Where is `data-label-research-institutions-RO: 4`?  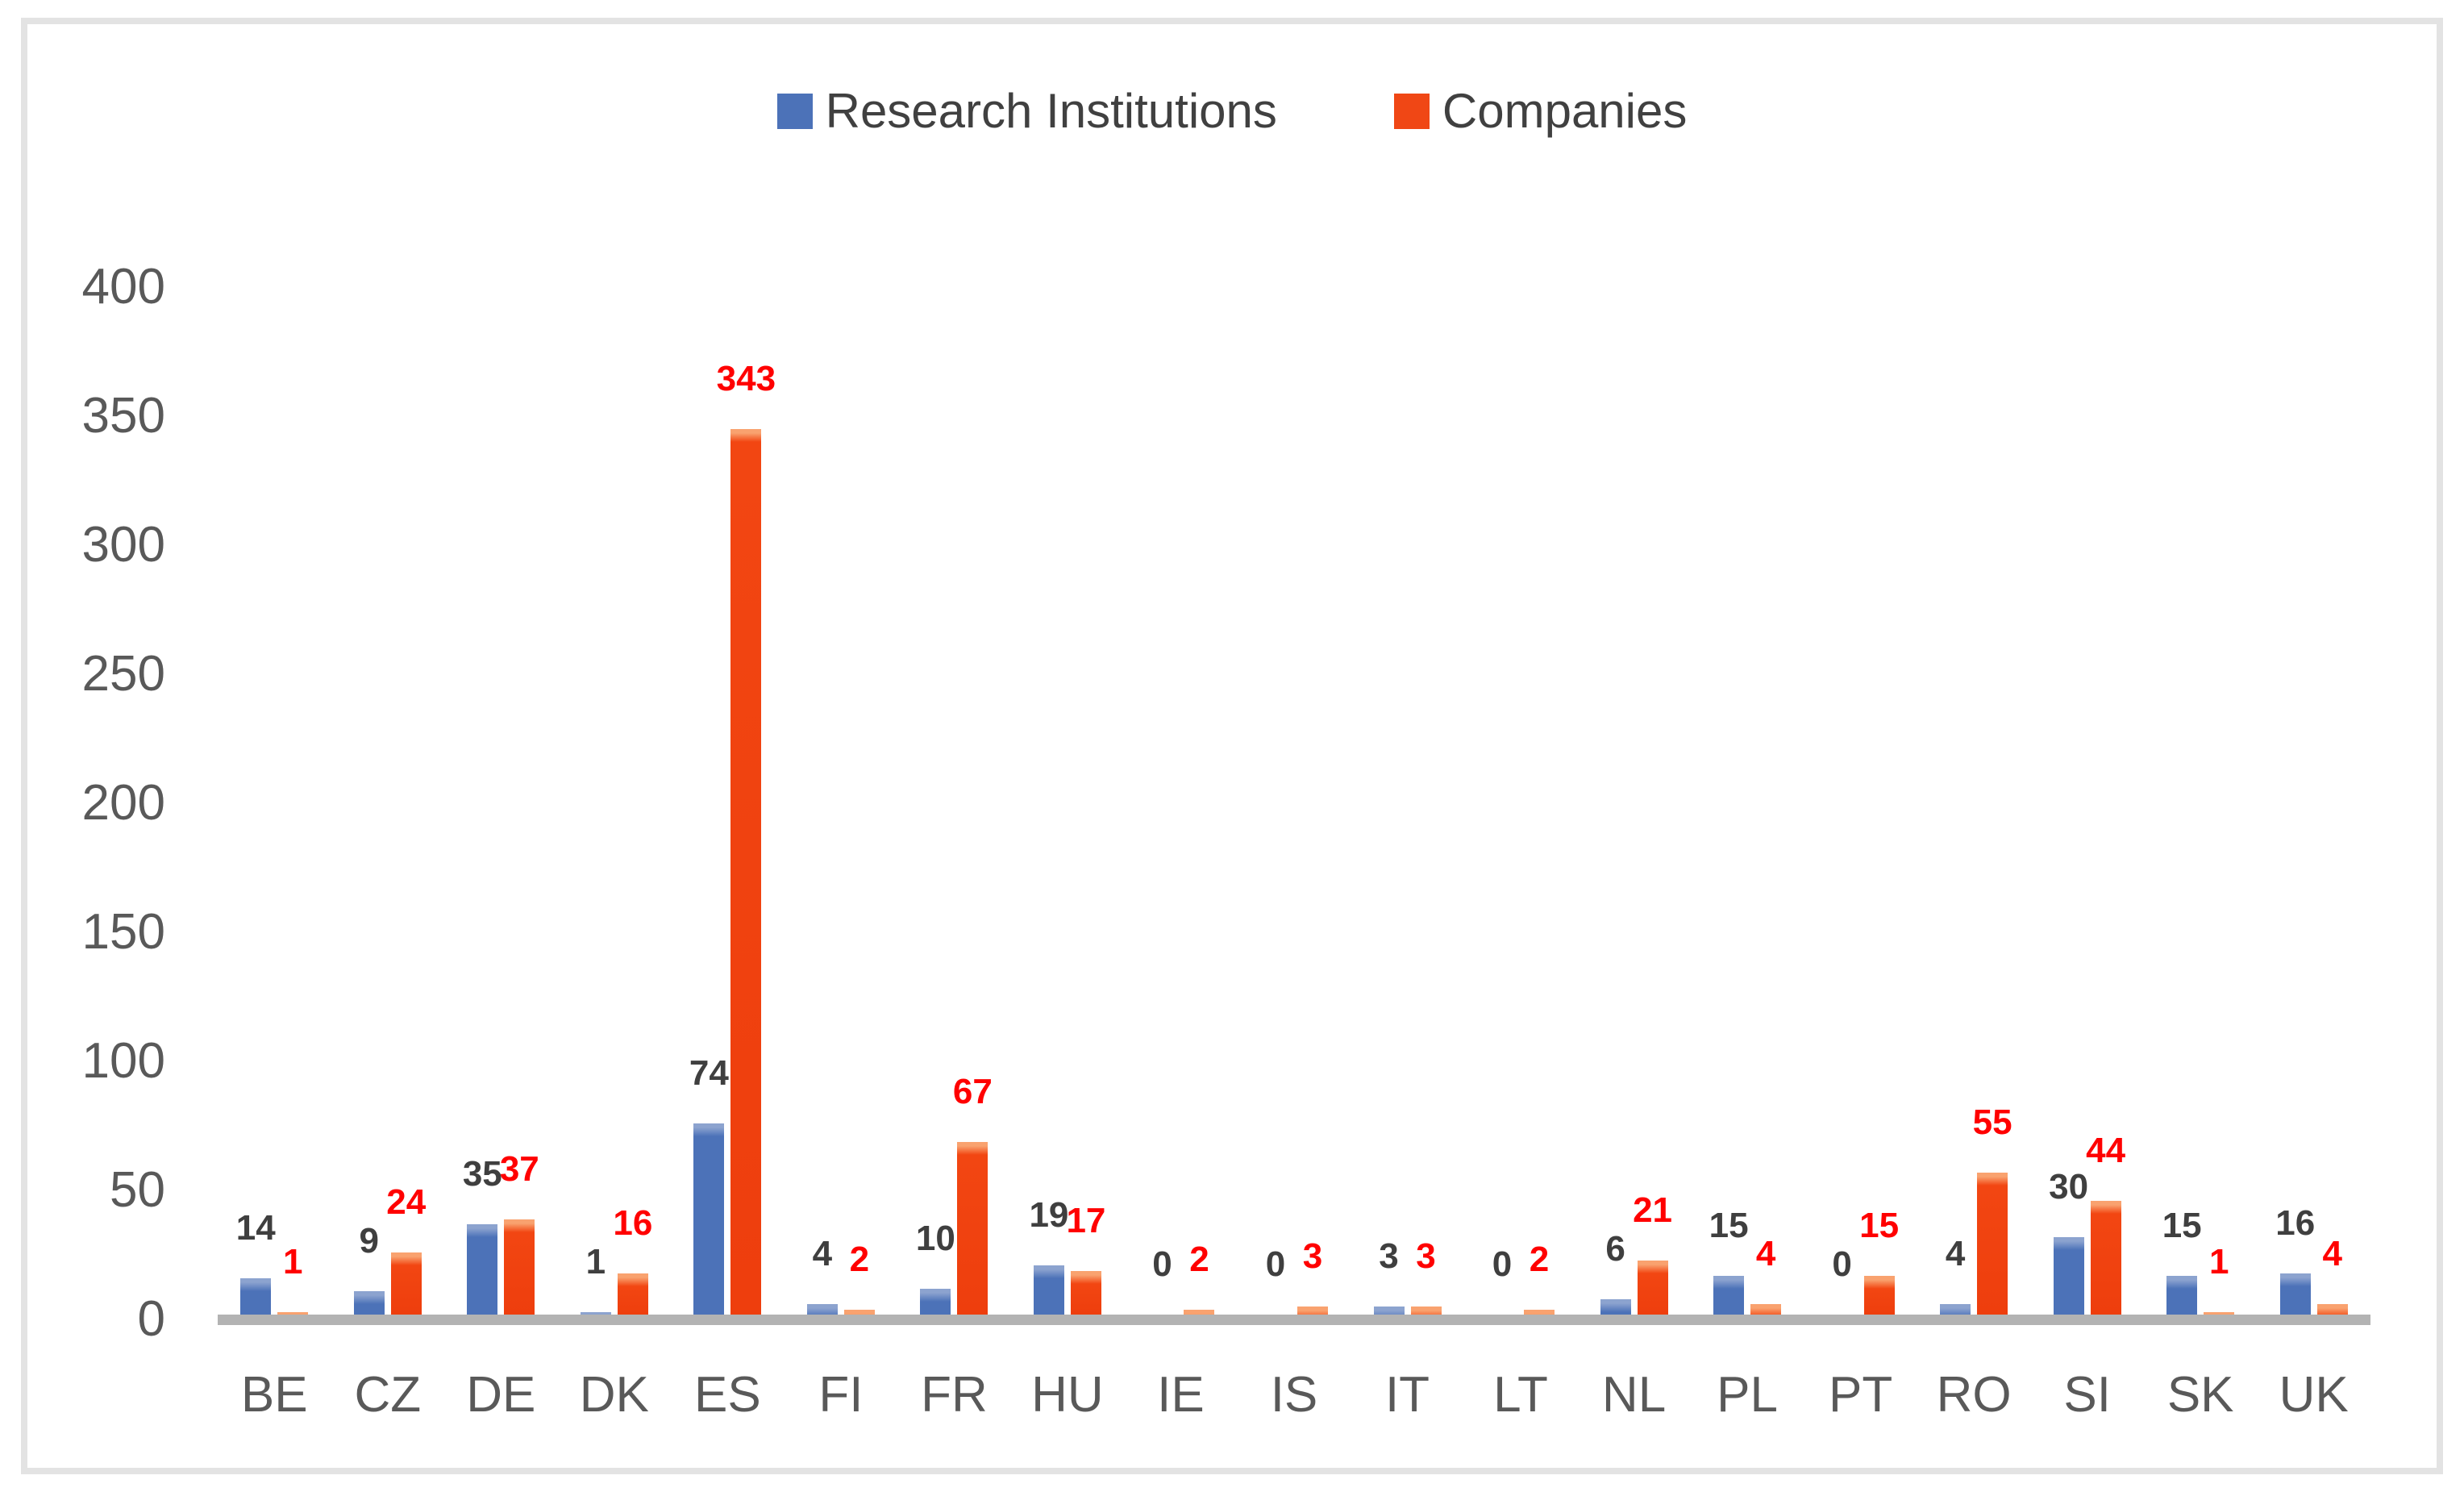 data-label-research-institutions-RO: 4 is located at coordinates (1955, 1254).